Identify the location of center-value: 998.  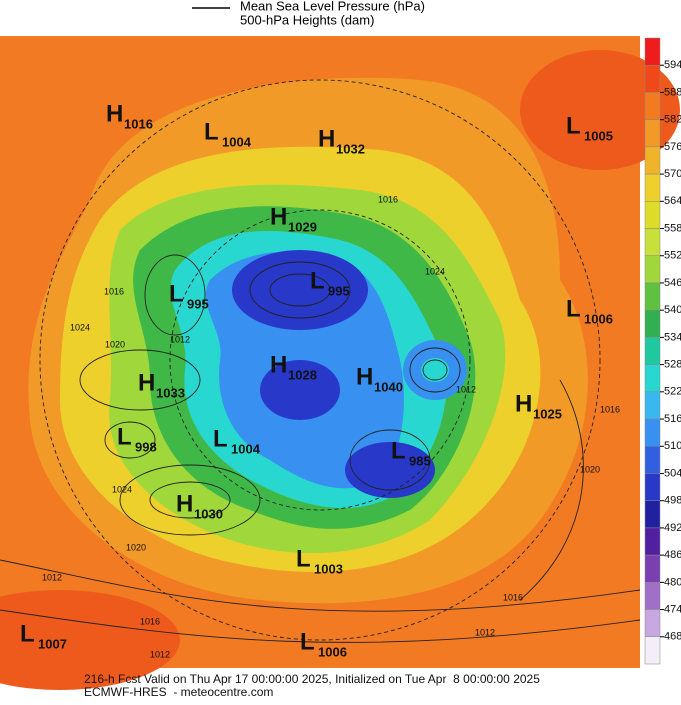
(146, 446).